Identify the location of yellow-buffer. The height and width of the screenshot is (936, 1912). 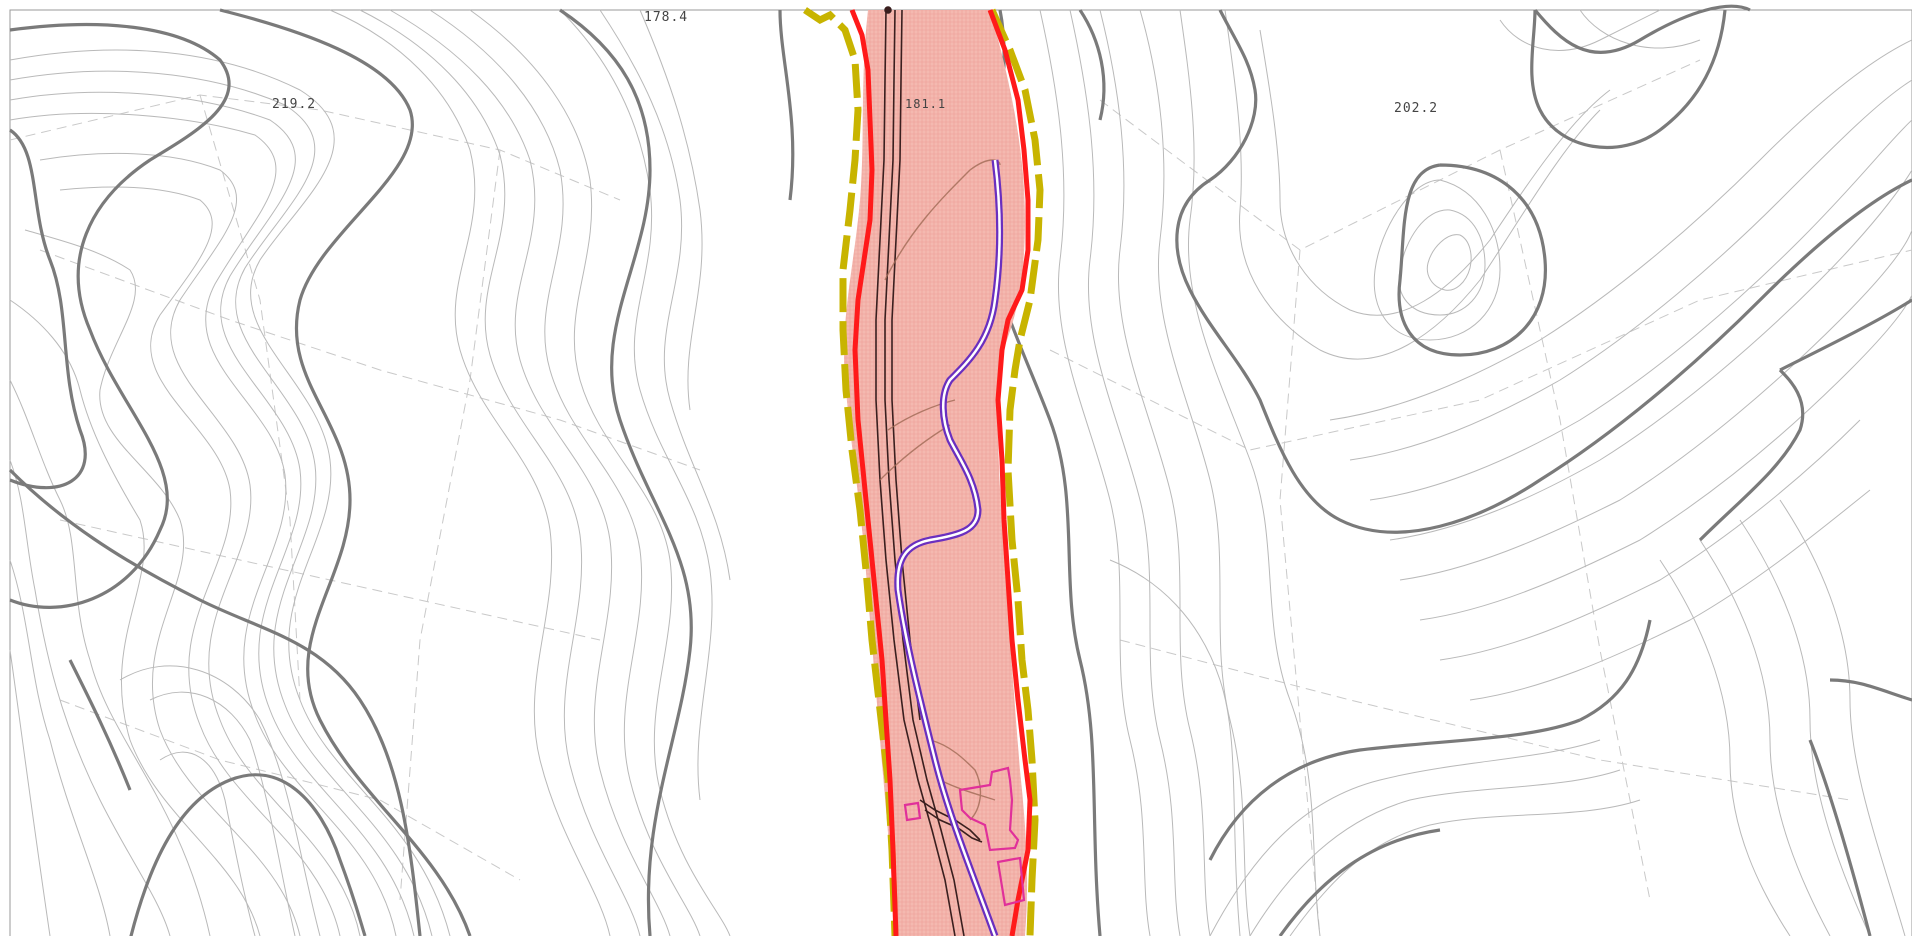
(923, 471).